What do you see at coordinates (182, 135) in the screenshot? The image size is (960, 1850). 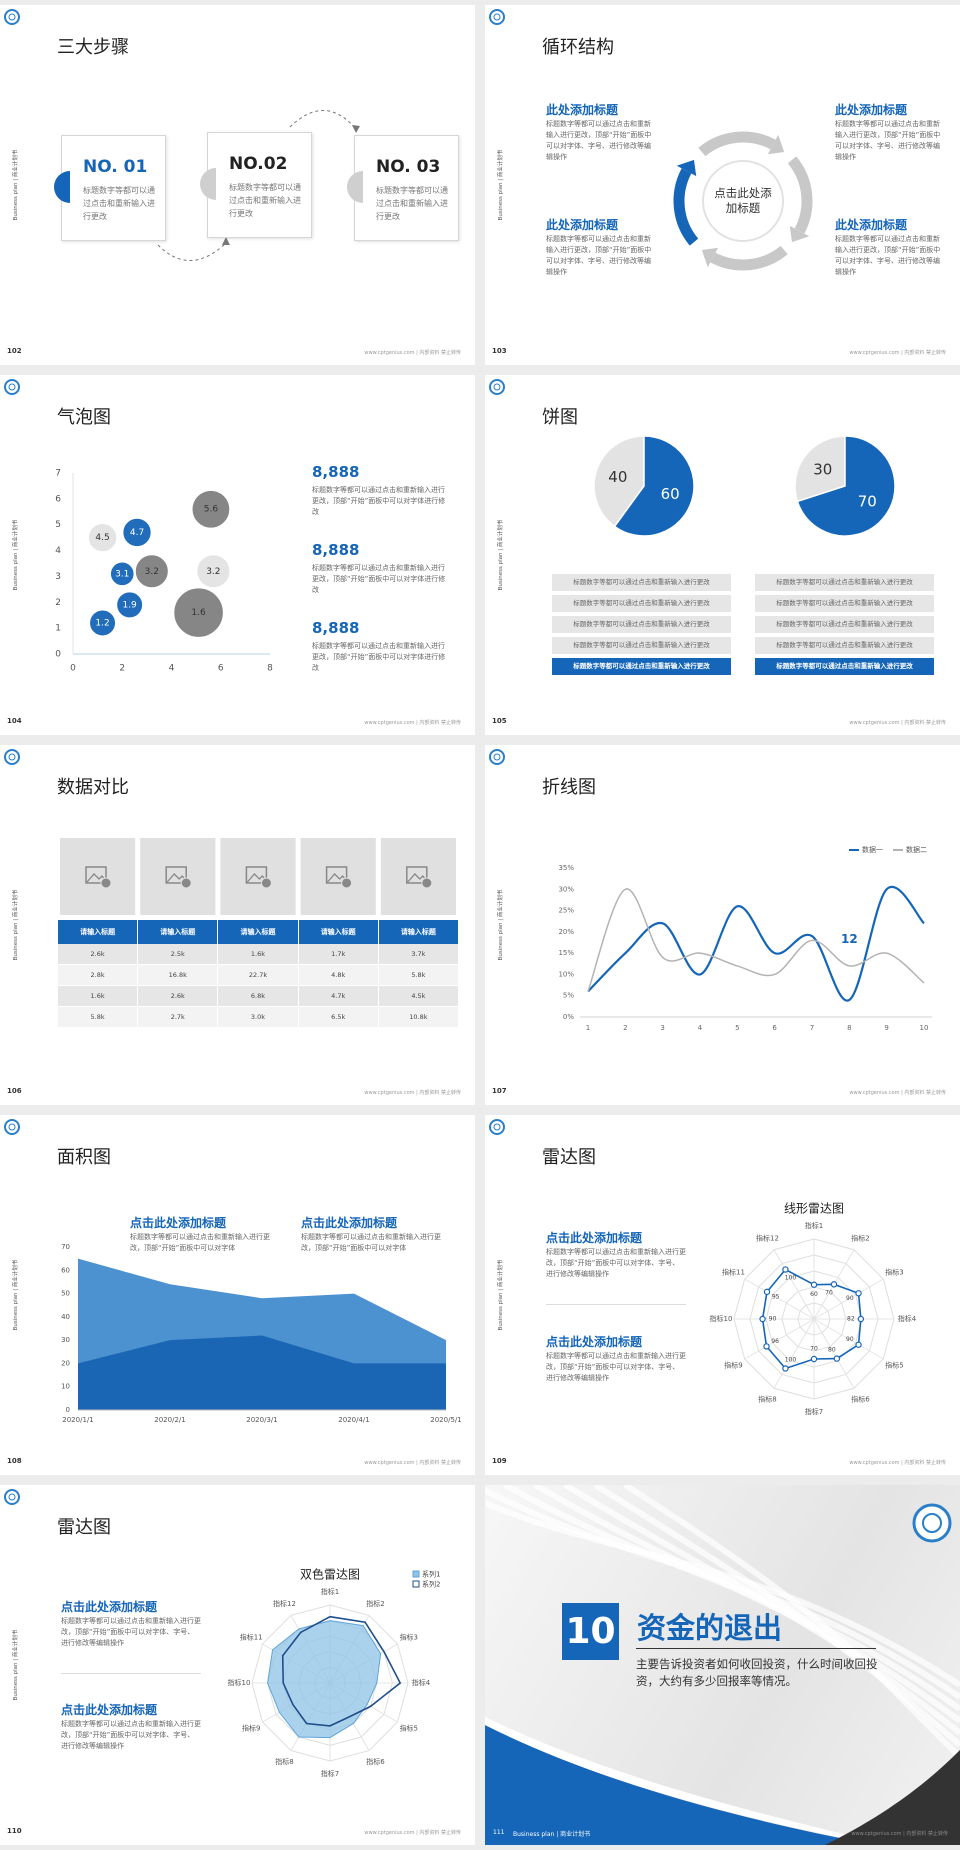 I see `slide-graphics` at bounding box center [182, 135].